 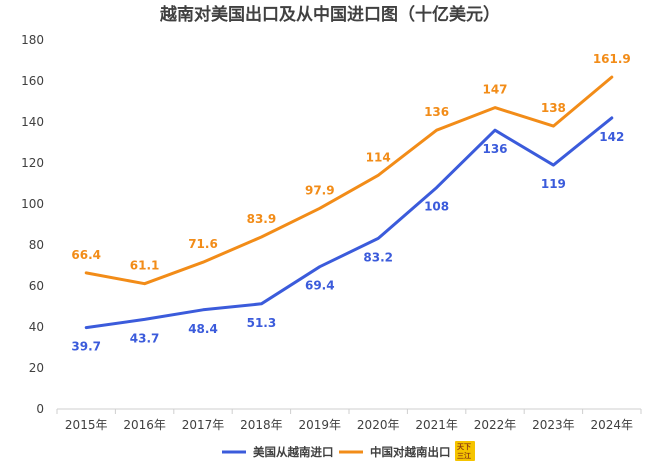 I want to click on data-label: 43.7, so click(x=145, y=338).